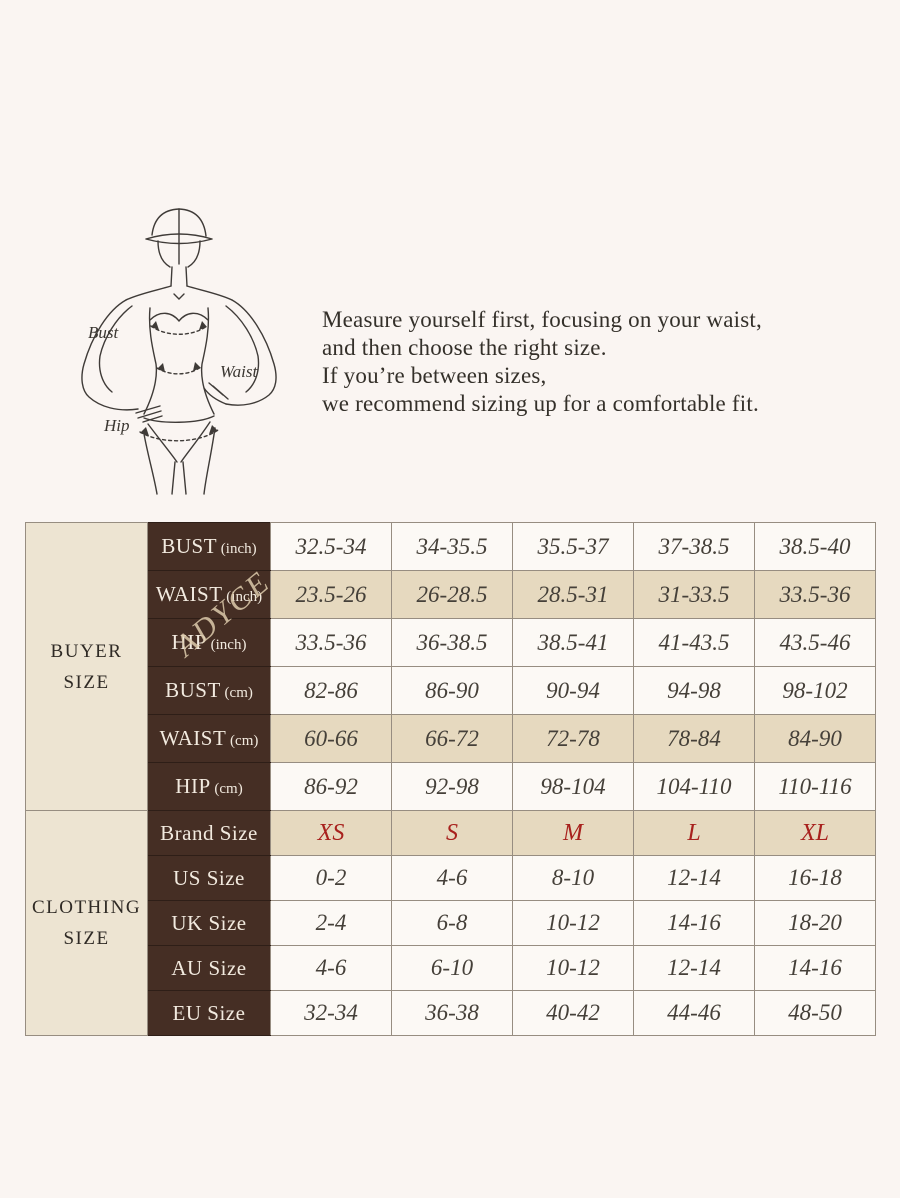 The height and width of the screenshot is (1198, 900). Describe the element at coordinates (694, 1013) in the screenshot. I see `size-value-cell: 44-46` at that location.